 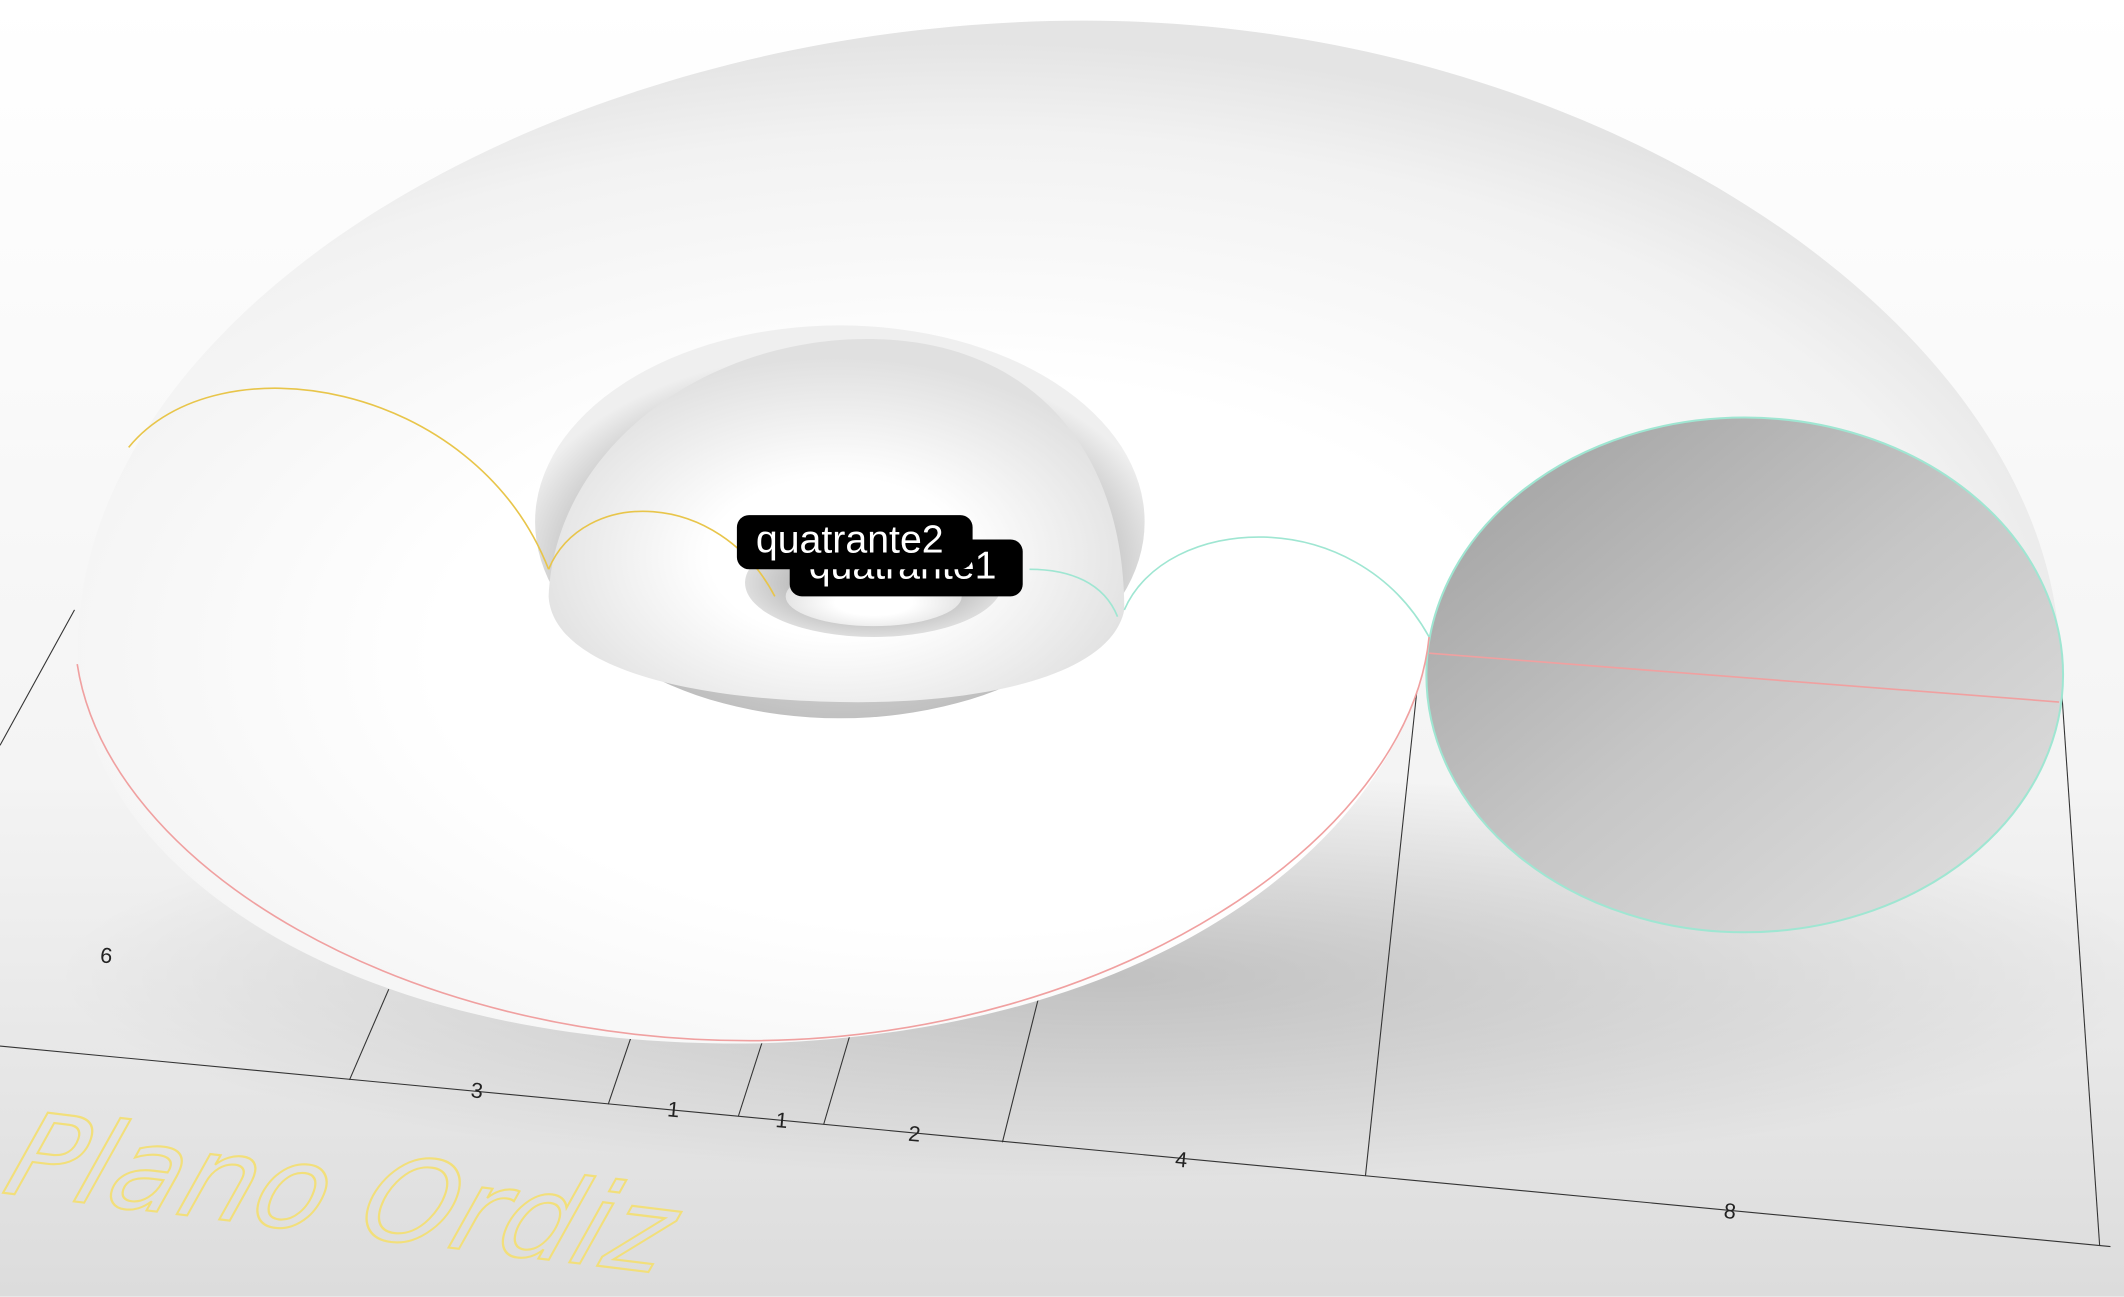 I want to click on dimension-label: 2, so click(x=914, y=1134).